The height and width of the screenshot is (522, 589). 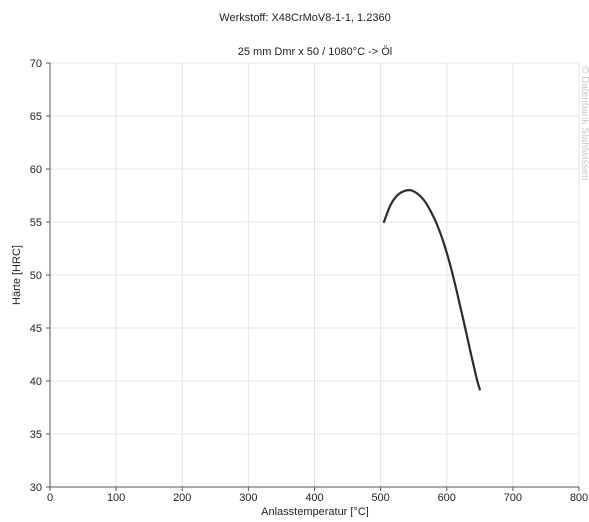 What do you see at coordinates (36, 382) in the screenshot?
I see `y-tick-label: 40` at bounding box center [36, 382].